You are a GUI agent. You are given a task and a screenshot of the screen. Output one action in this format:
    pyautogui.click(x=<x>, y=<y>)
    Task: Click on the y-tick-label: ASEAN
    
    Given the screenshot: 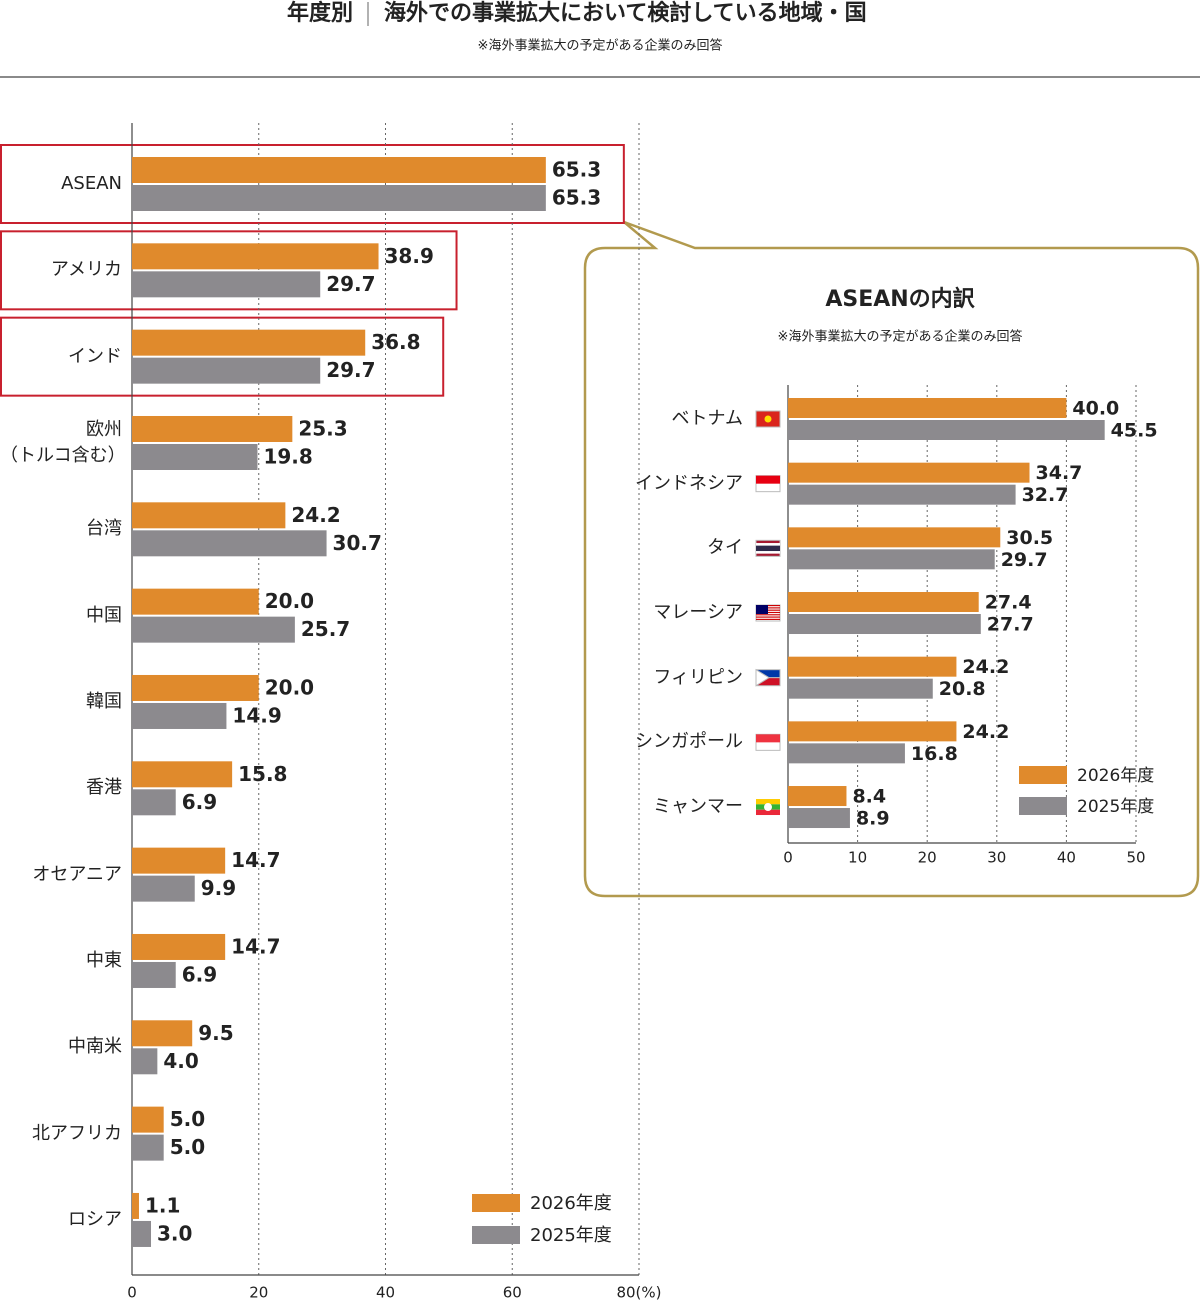 What is the action you would take?
    pyautogui.click(x=91, y=183)
    